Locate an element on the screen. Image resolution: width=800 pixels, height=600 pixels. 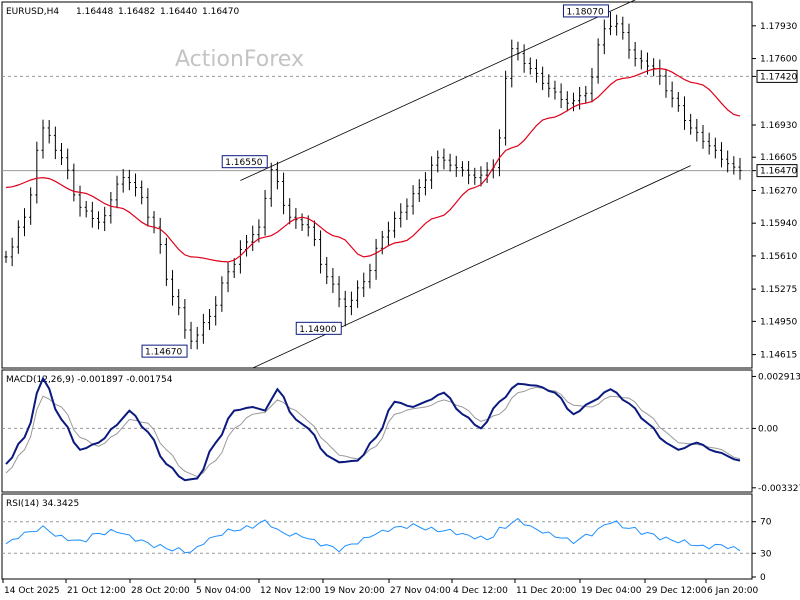
watermark: ActionForex is located at coordinates (239, 59).